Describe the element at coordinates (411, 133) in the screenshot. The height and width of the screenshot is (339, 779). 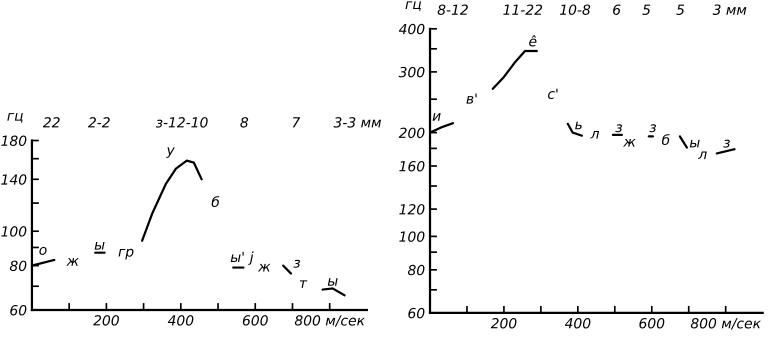
I see `y-tick-label: 200` at that location.